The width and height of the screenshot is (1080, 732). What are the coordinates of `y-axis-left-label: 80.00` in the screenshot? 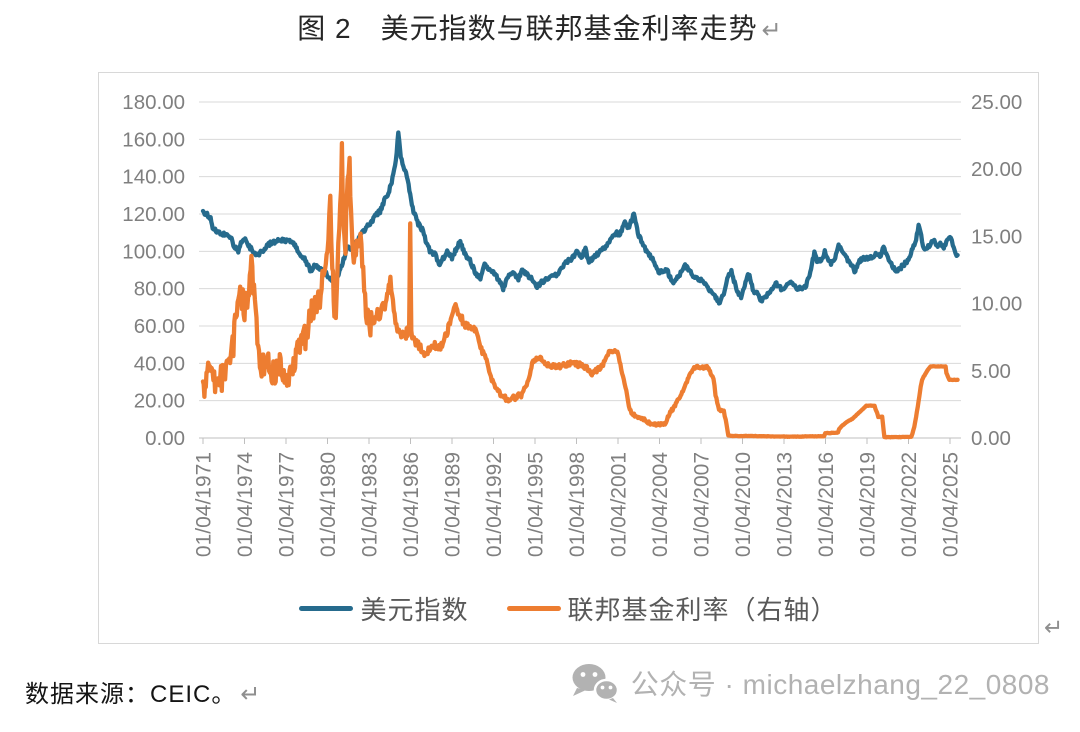 It's located at (159, 289).